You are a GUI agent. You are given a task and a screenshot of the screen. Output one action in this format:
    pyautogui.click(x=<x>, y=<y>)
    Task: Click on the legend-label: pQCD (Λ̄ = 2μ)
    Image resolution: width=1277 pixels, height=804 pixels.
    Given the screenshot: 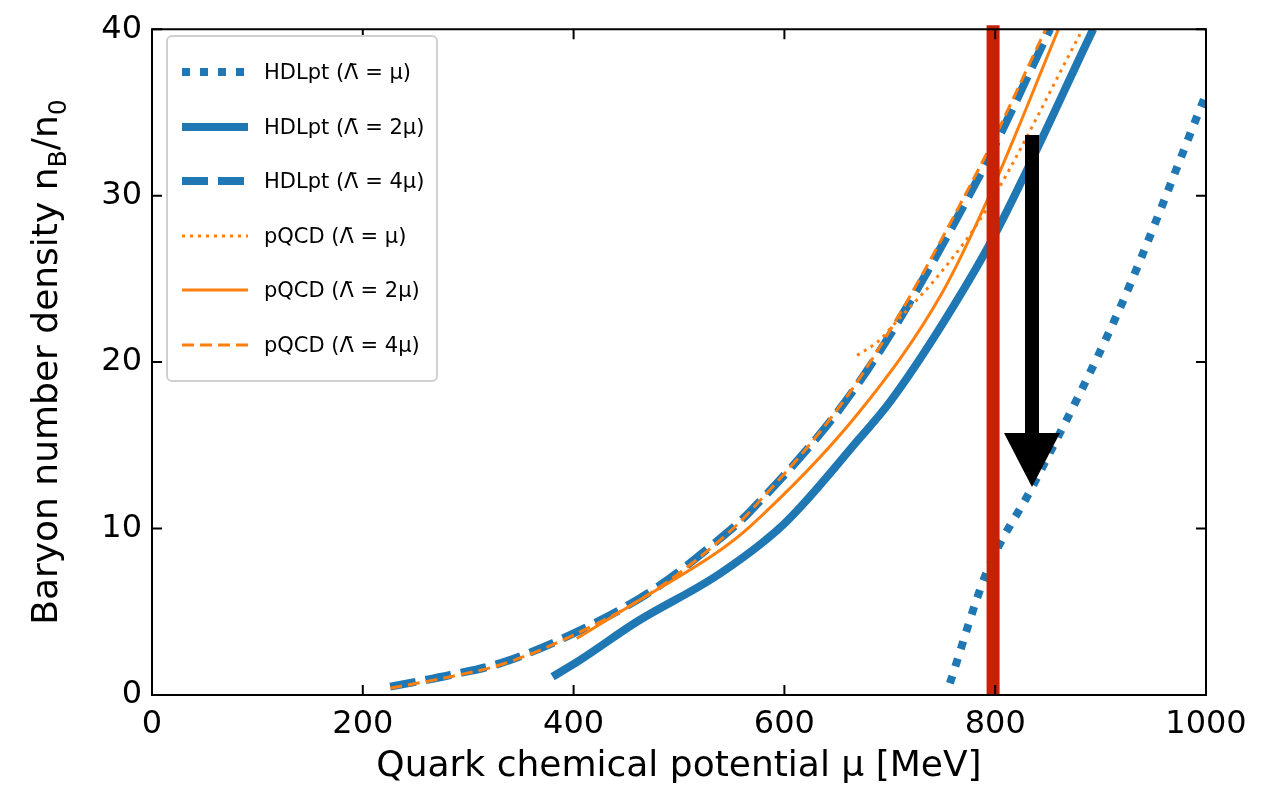 What is the action you would take?
    pyautogui.click(x=342, y=290)
    